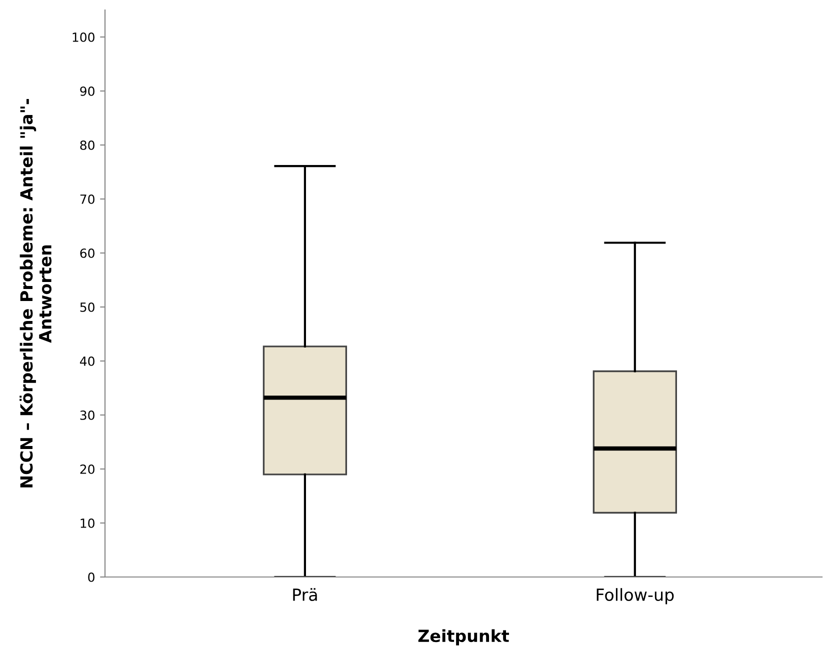 Image resolution: width=827 pixels, height=658 pixels. I want to click on y-tick-label: 50, so click(87, 307).